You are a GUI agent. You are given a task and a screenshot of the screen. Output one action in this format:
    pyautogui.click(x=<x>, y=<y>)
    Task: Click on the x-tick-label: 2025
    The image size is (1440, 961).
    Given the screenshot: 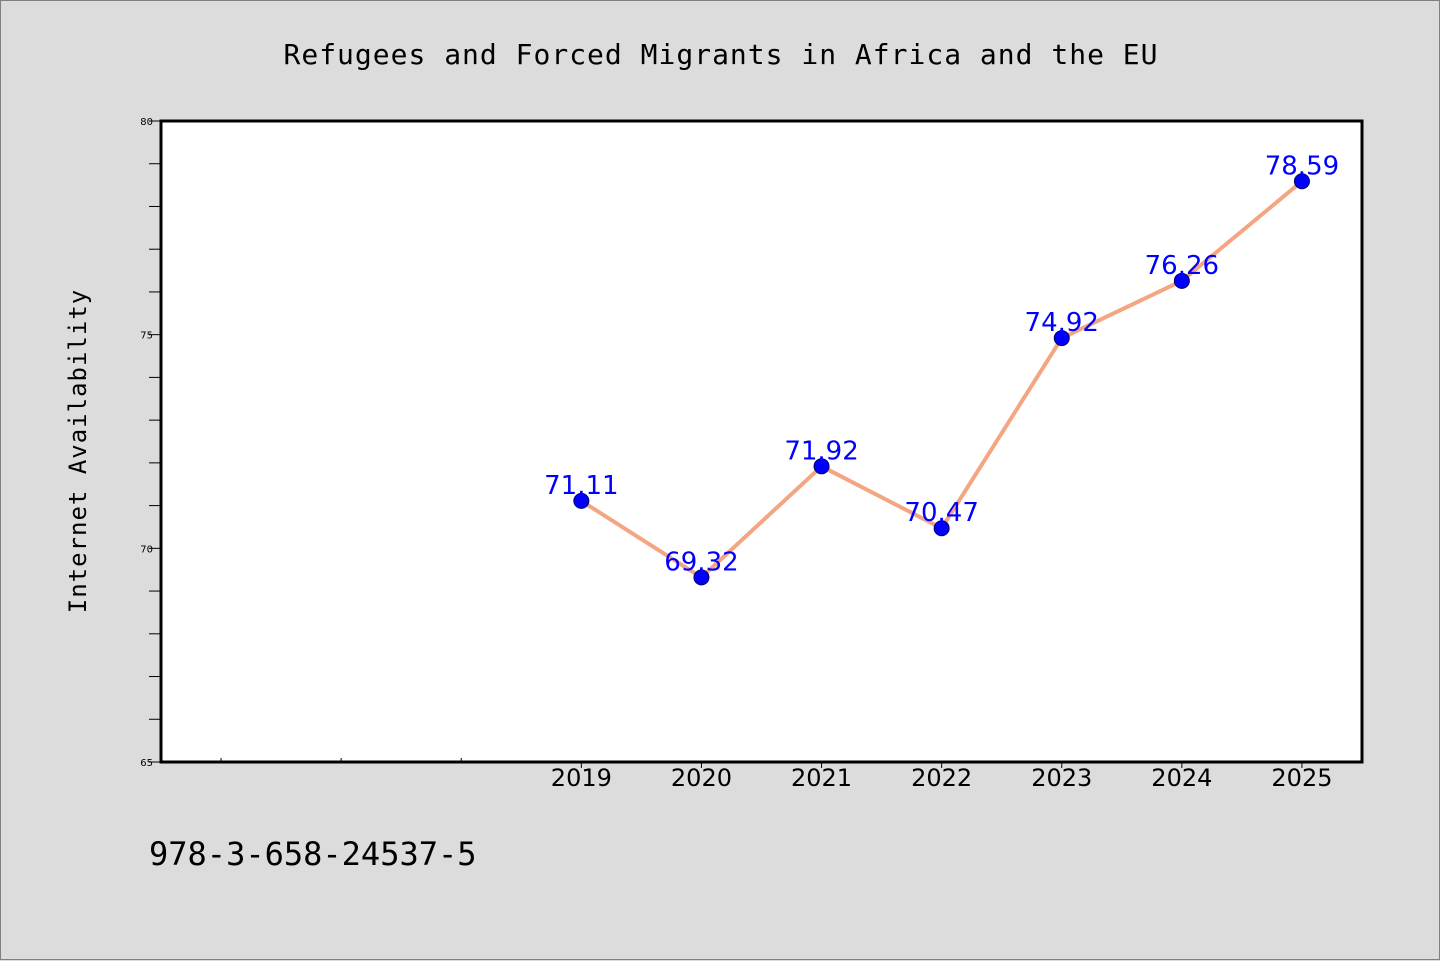 What is the action you would take?
    pyautogui.click(x=1301, y=778)
    